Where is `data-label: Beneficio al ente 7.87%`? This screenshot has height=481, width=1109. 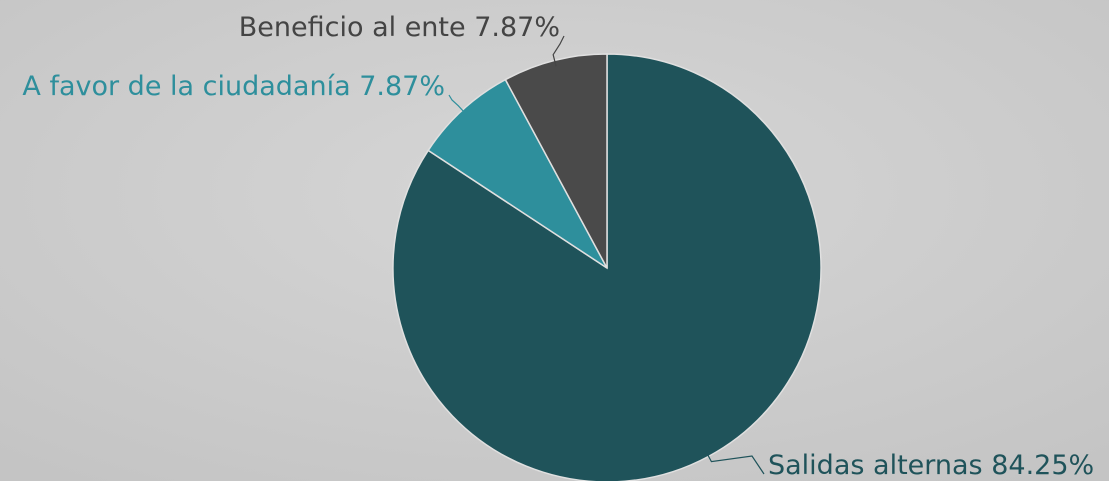 data-label: Beneficio al ente 7.87% is located at coordinates (399, 27).